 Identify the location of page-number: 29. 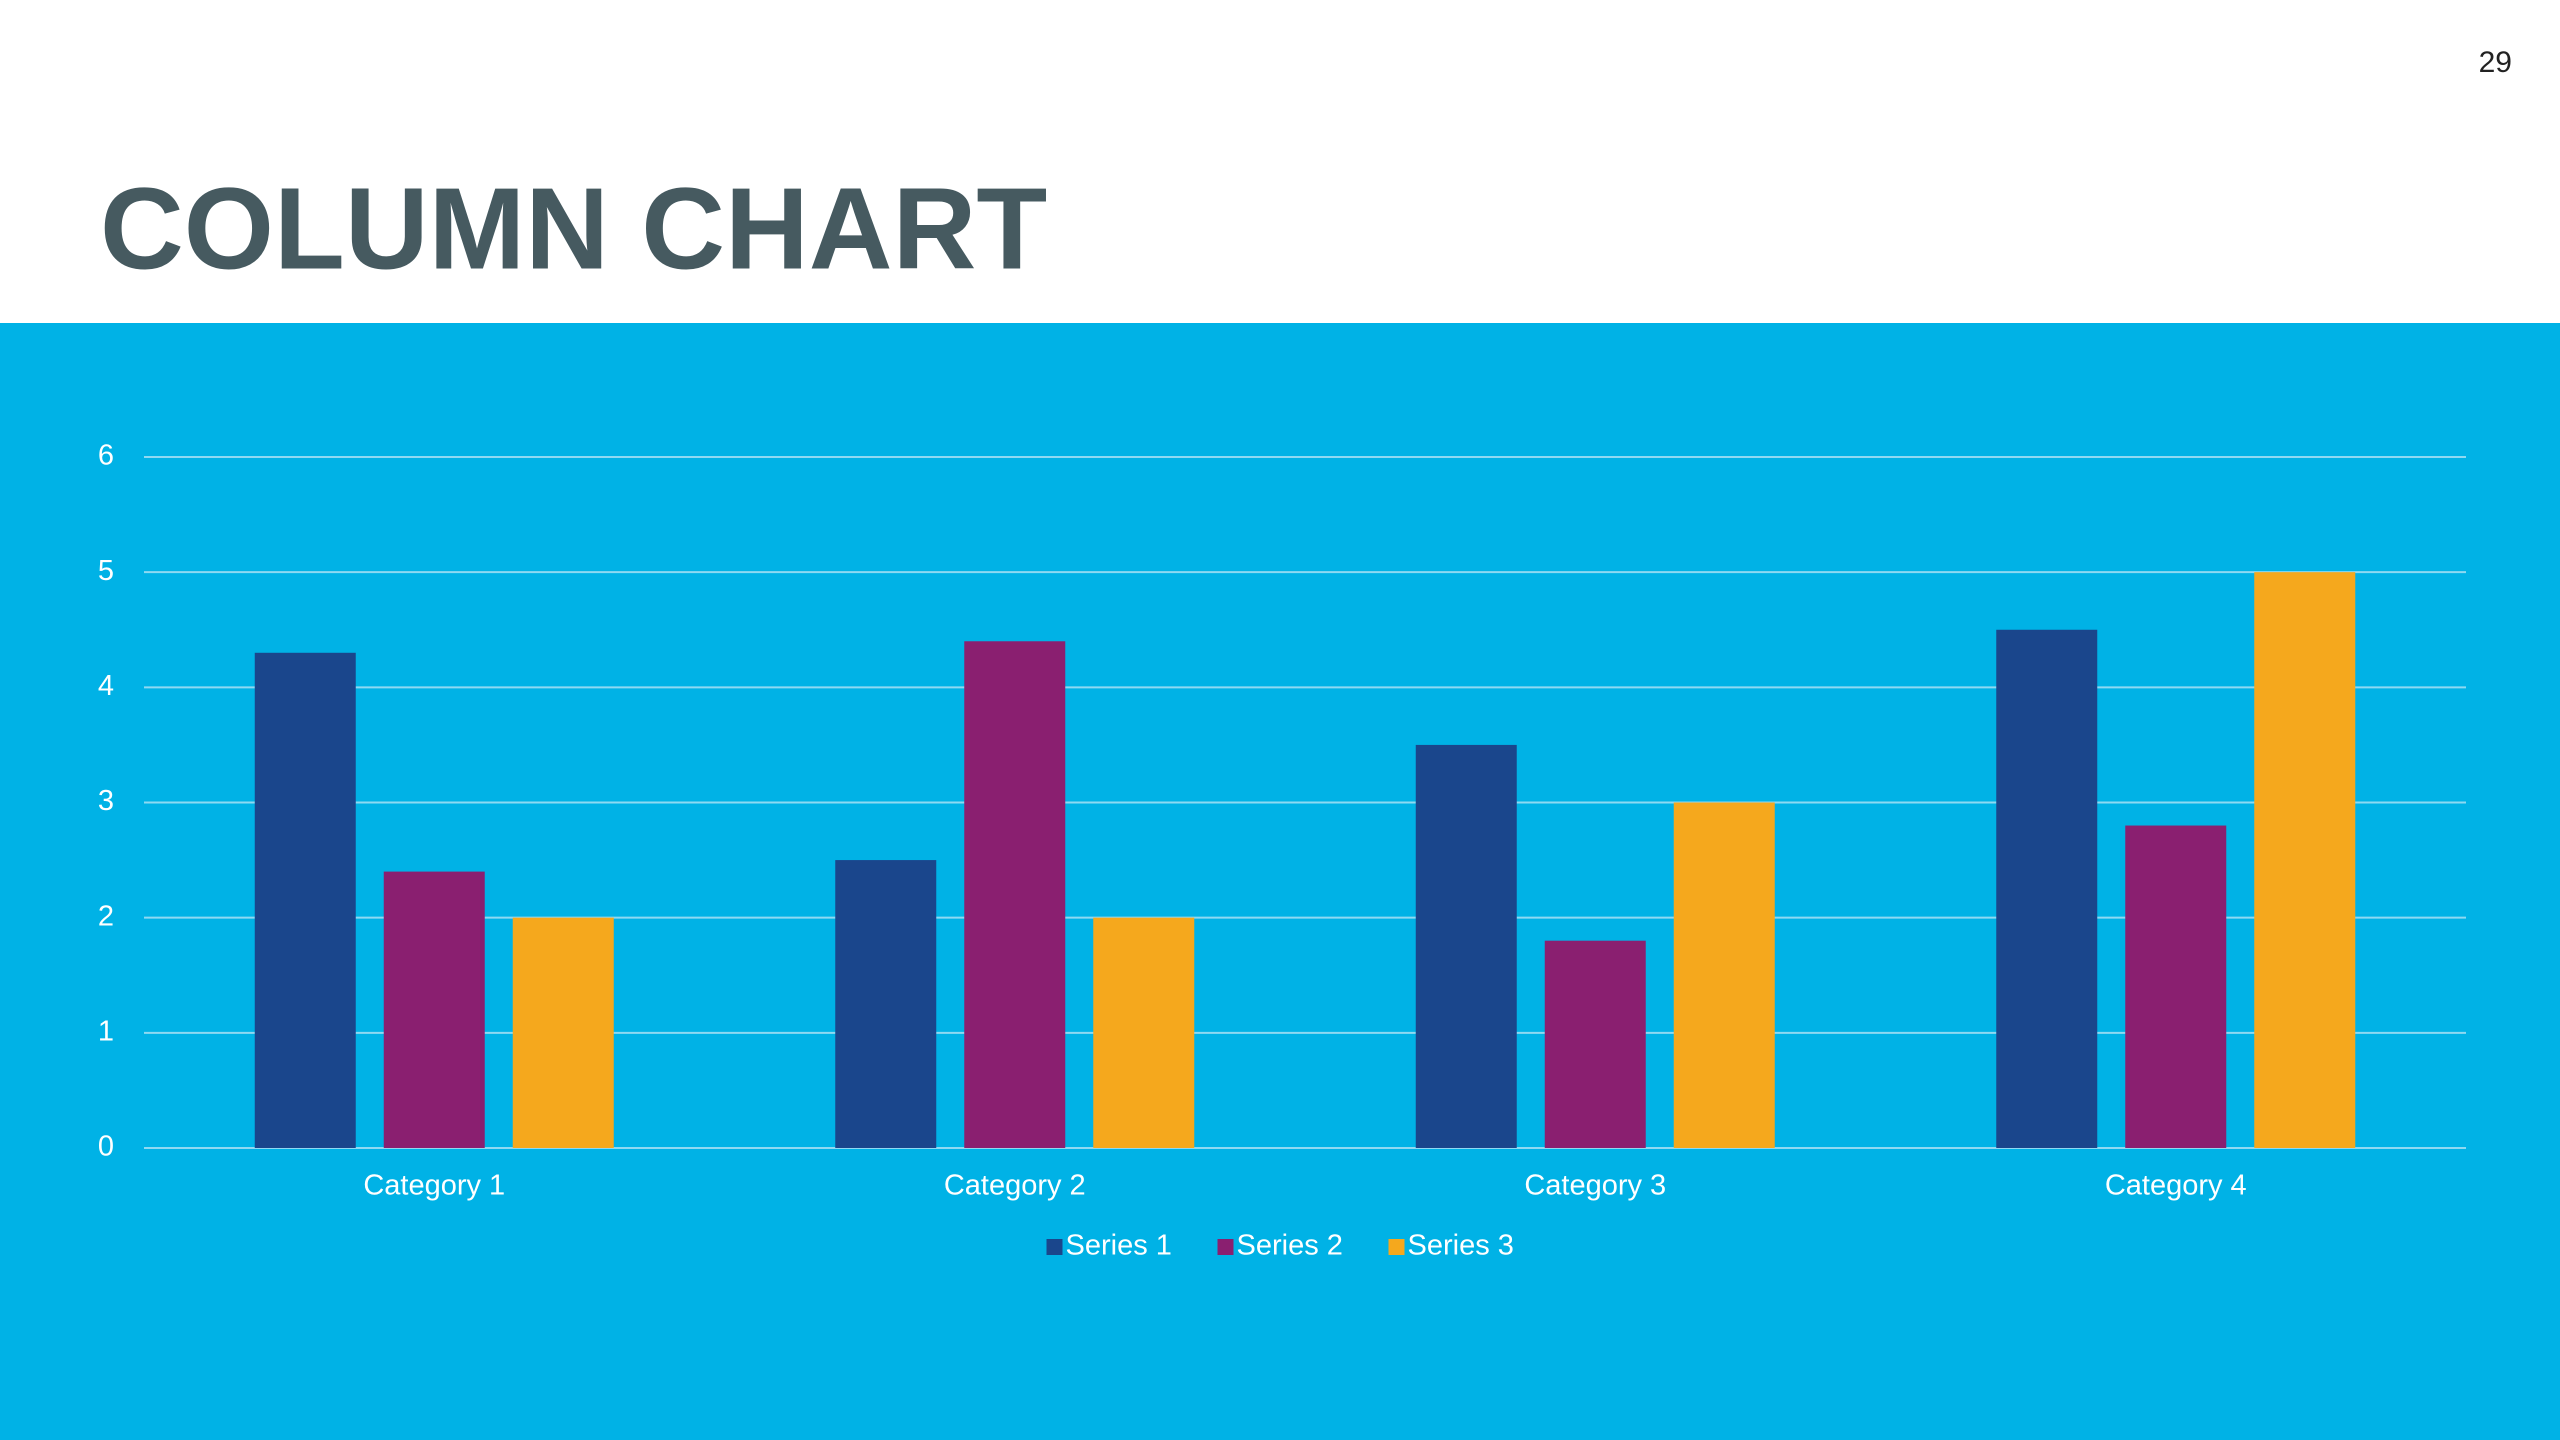
(2495, 62).